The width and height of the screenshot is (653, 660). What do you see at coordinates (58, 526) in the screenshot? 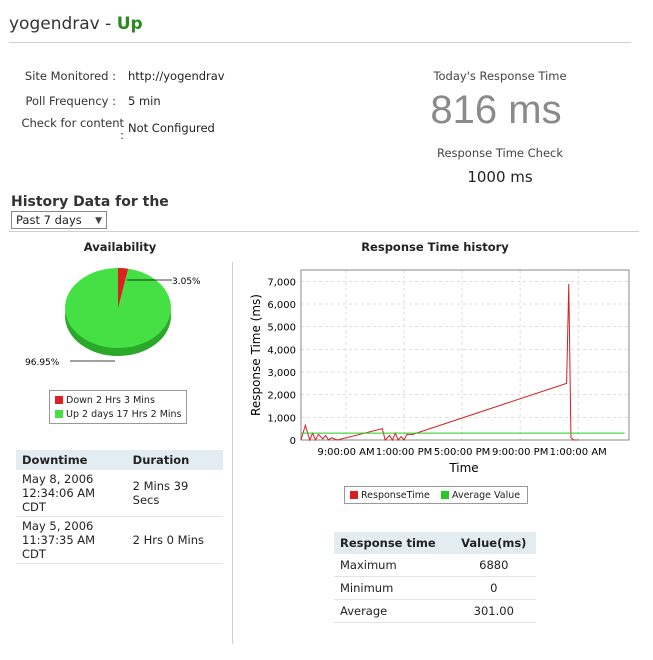
I see `downtime-date: May 5, 2006` at bounding box center [58, 526].